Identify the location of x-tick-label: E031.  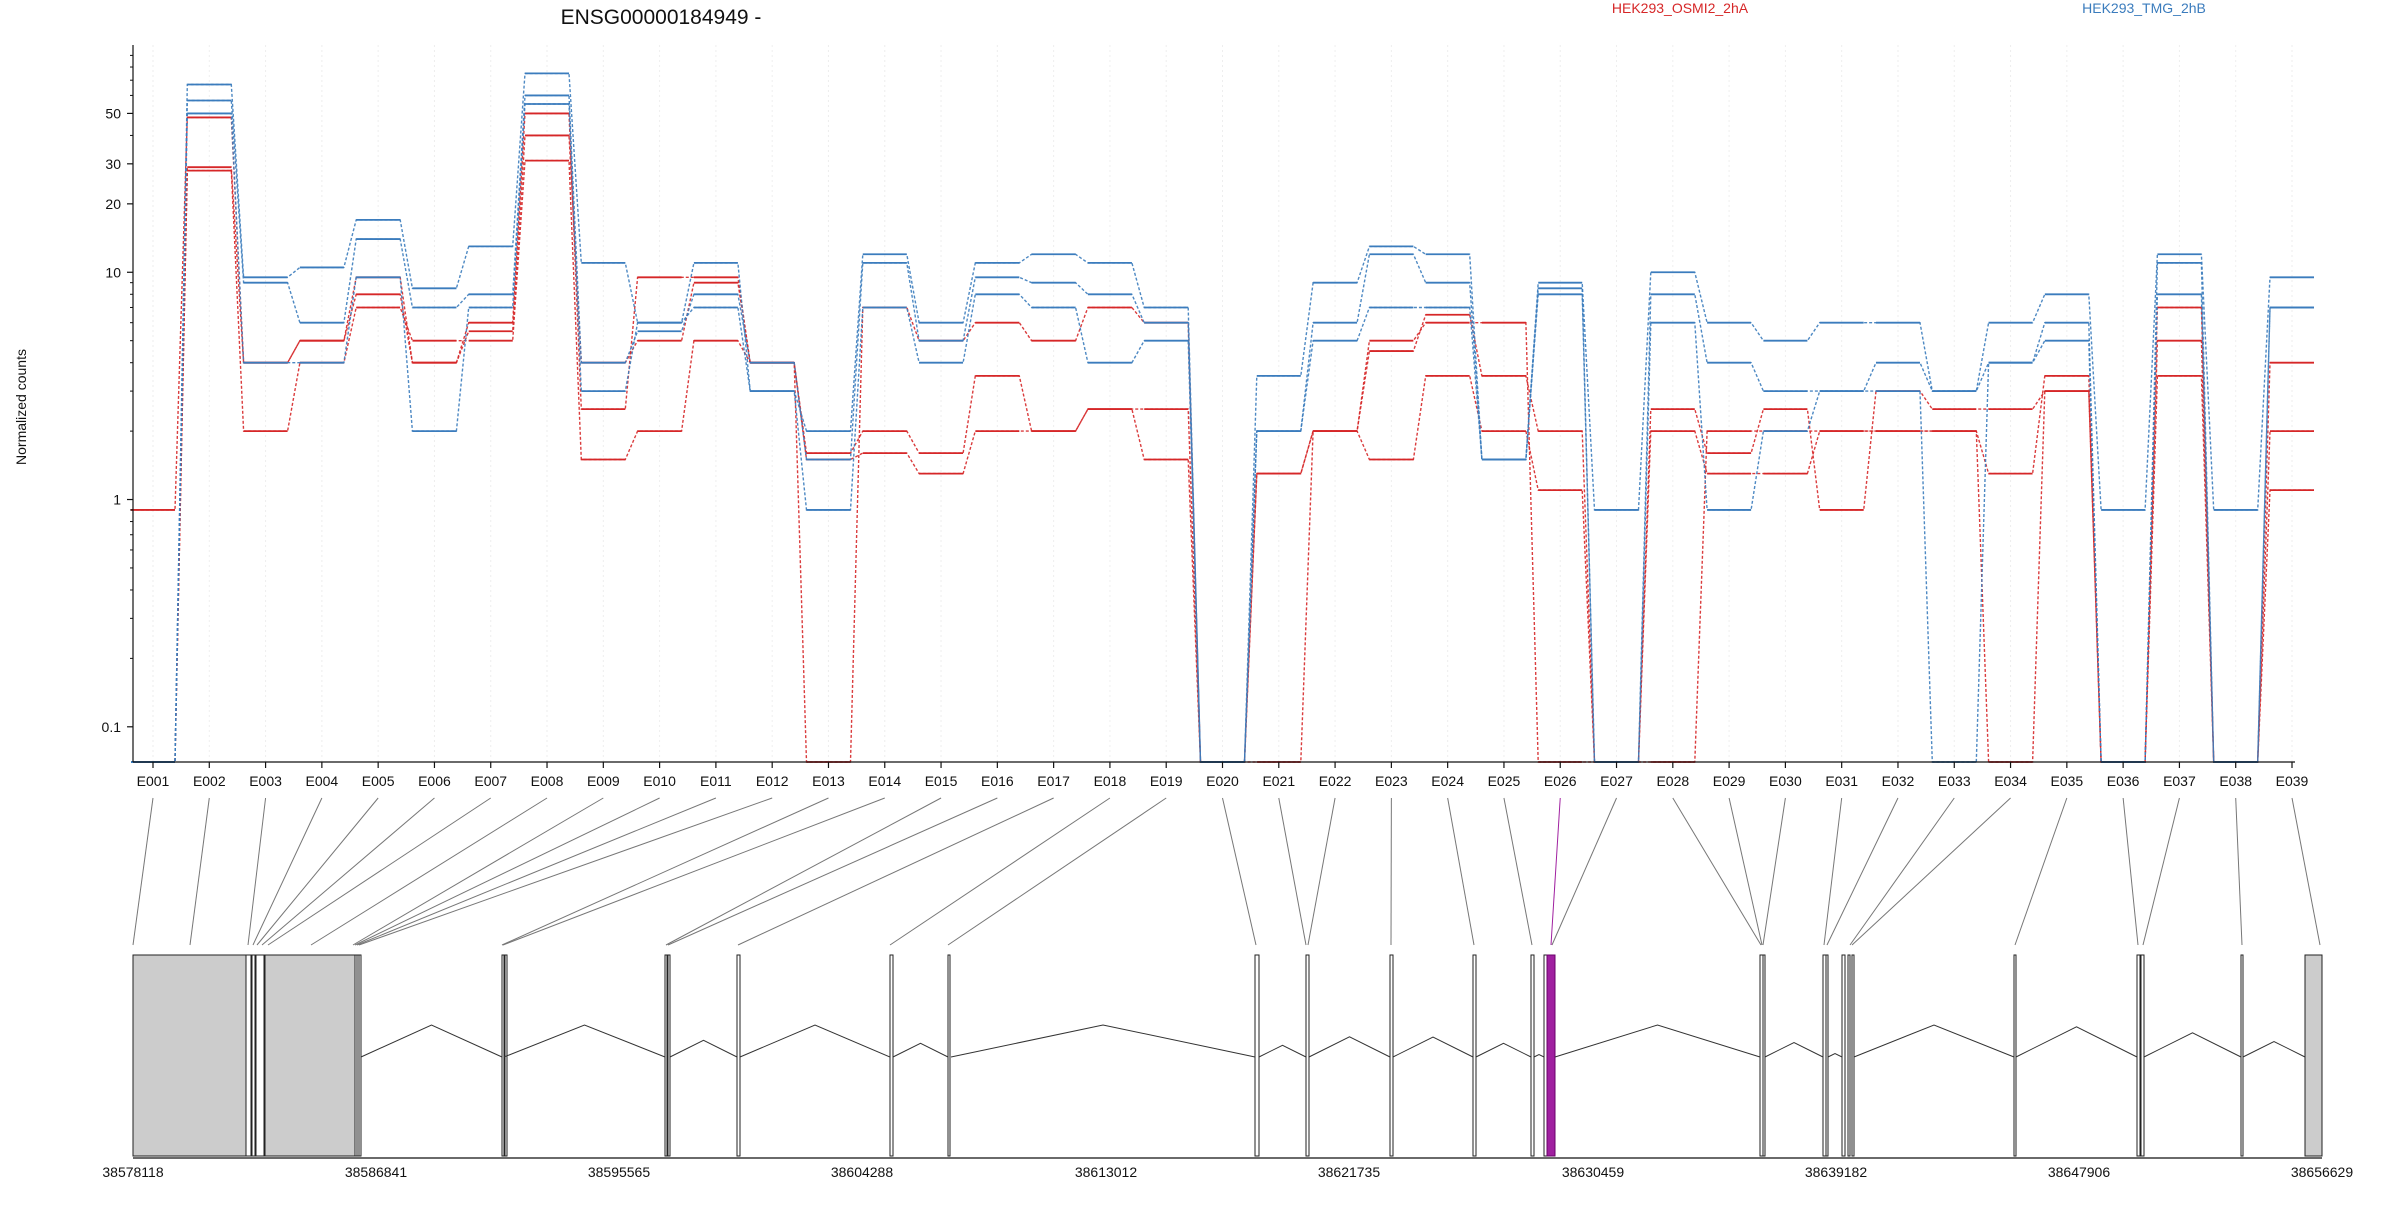
(1841, 781).